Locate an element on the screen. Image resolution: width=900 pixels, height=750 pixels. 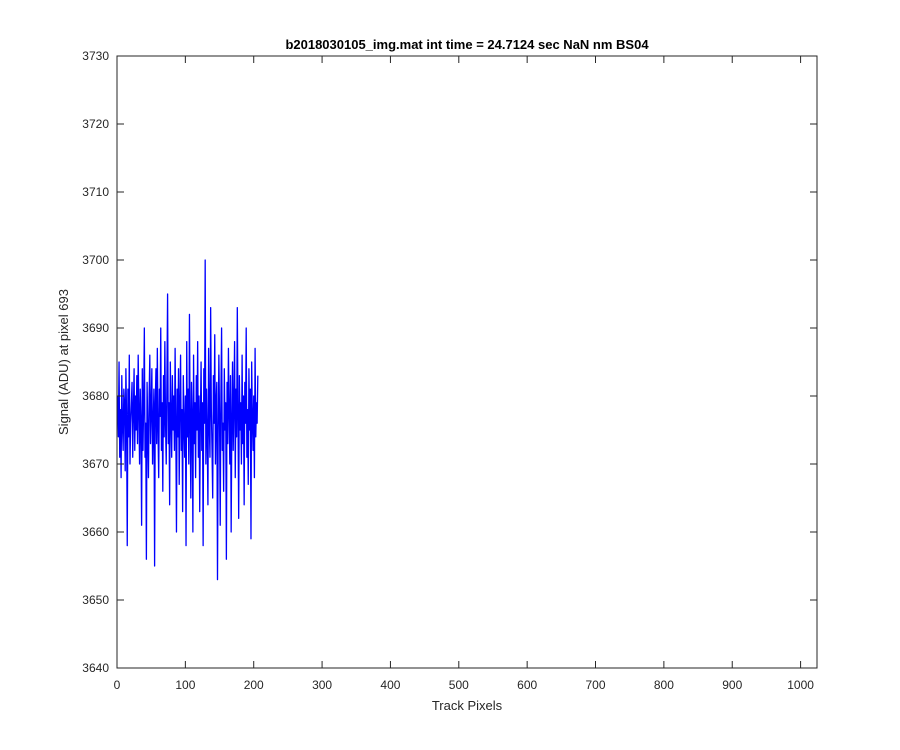
series-layer is located at coordinates (188, 420).